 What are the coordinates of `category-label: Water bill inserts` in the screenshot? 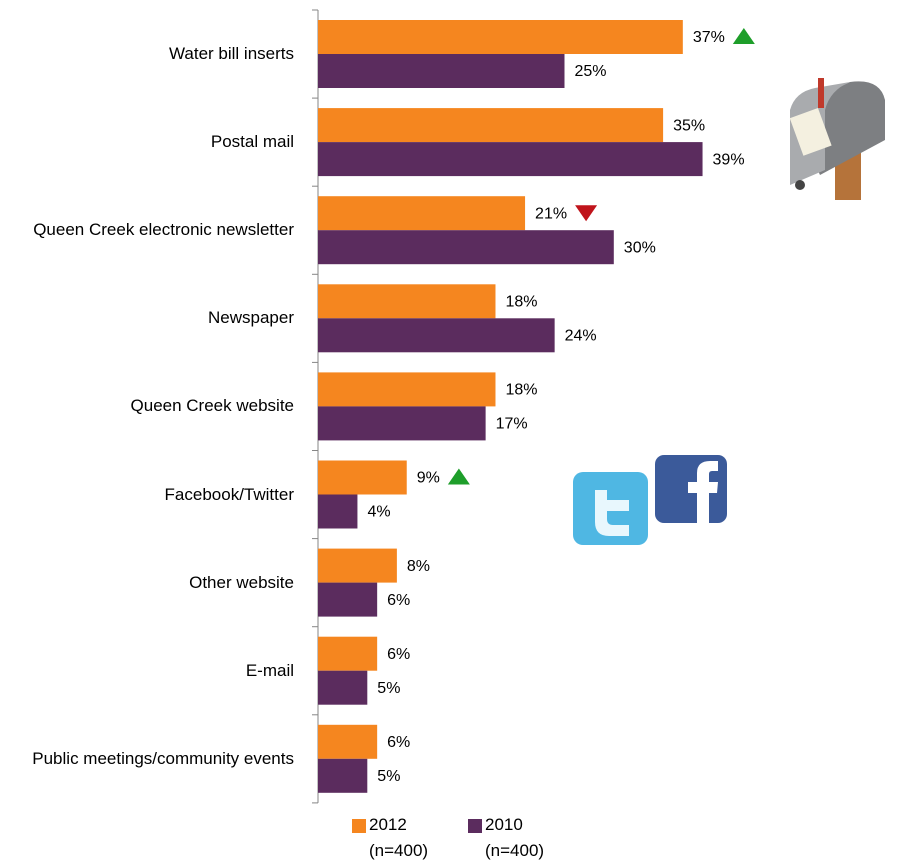 It's located at (231, 54).